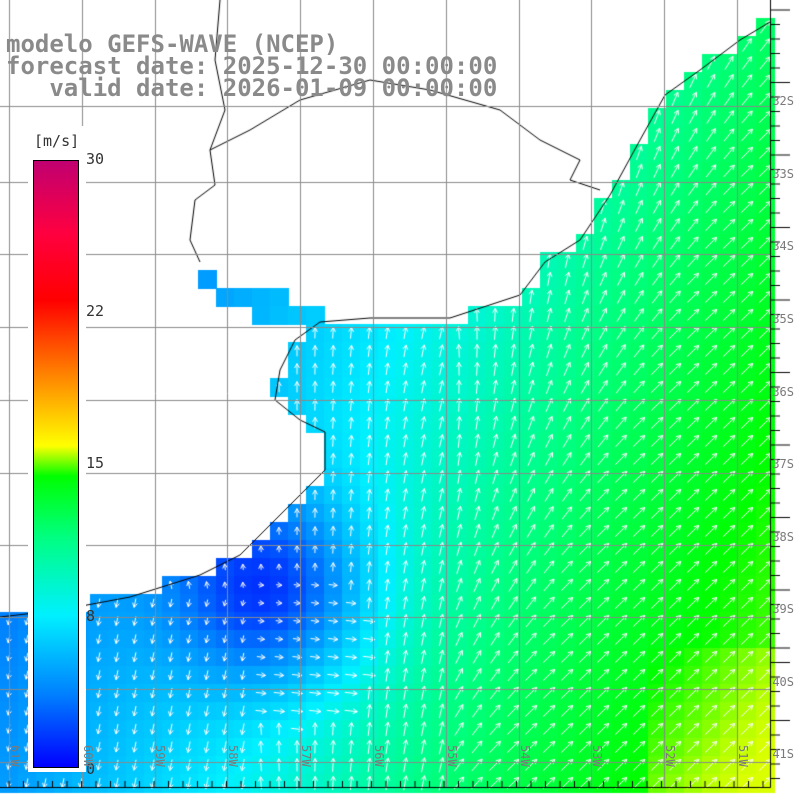  I want to click on colorbar, so click(56, 464).